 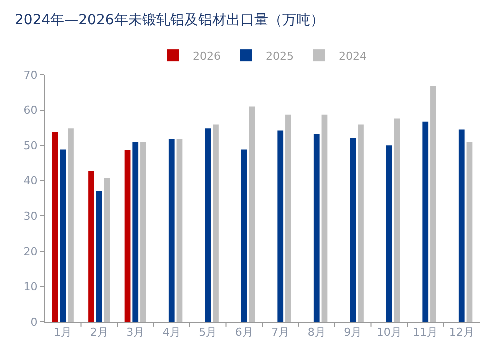 I want to click on y-tick-label: 10, so click(x=31, y=287).